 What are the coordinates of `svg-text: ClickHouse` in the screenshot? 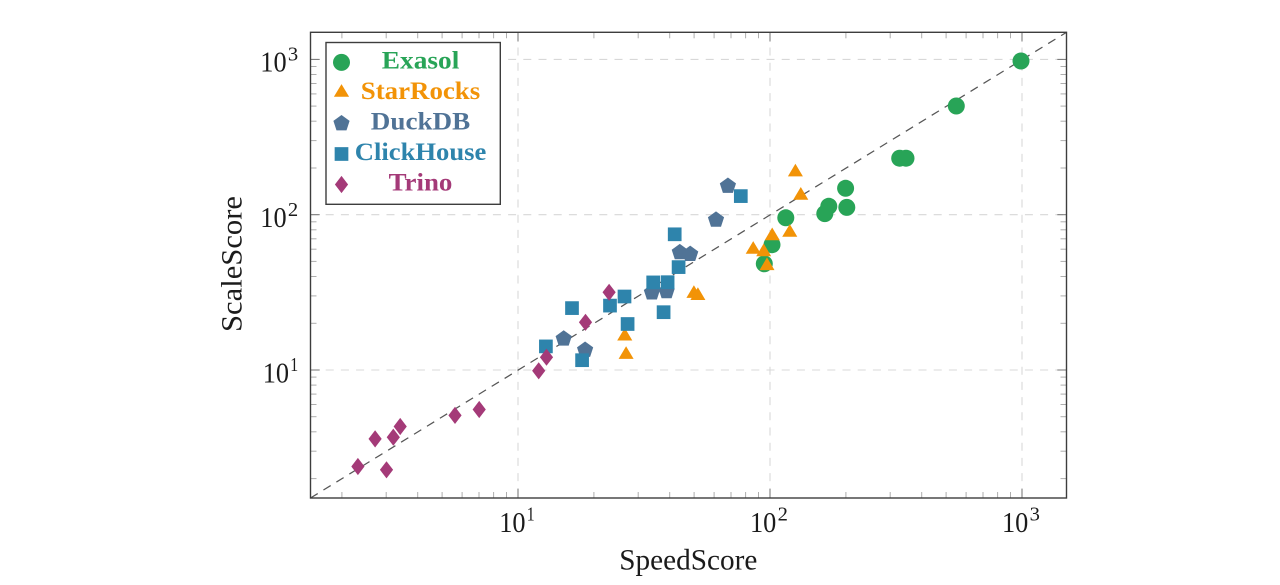 It's located at (421, 152).